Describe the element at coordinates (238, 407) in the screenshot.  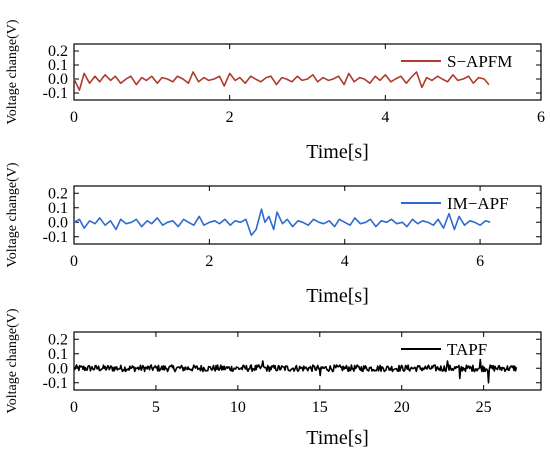
I see `x-tick-label: 10` at that location.